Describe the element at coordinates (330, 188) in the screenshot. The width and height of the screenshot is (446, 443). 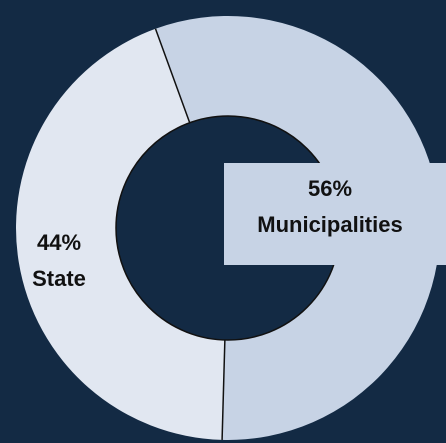
I see `data-label-value-municipalities: 56%` at that location.